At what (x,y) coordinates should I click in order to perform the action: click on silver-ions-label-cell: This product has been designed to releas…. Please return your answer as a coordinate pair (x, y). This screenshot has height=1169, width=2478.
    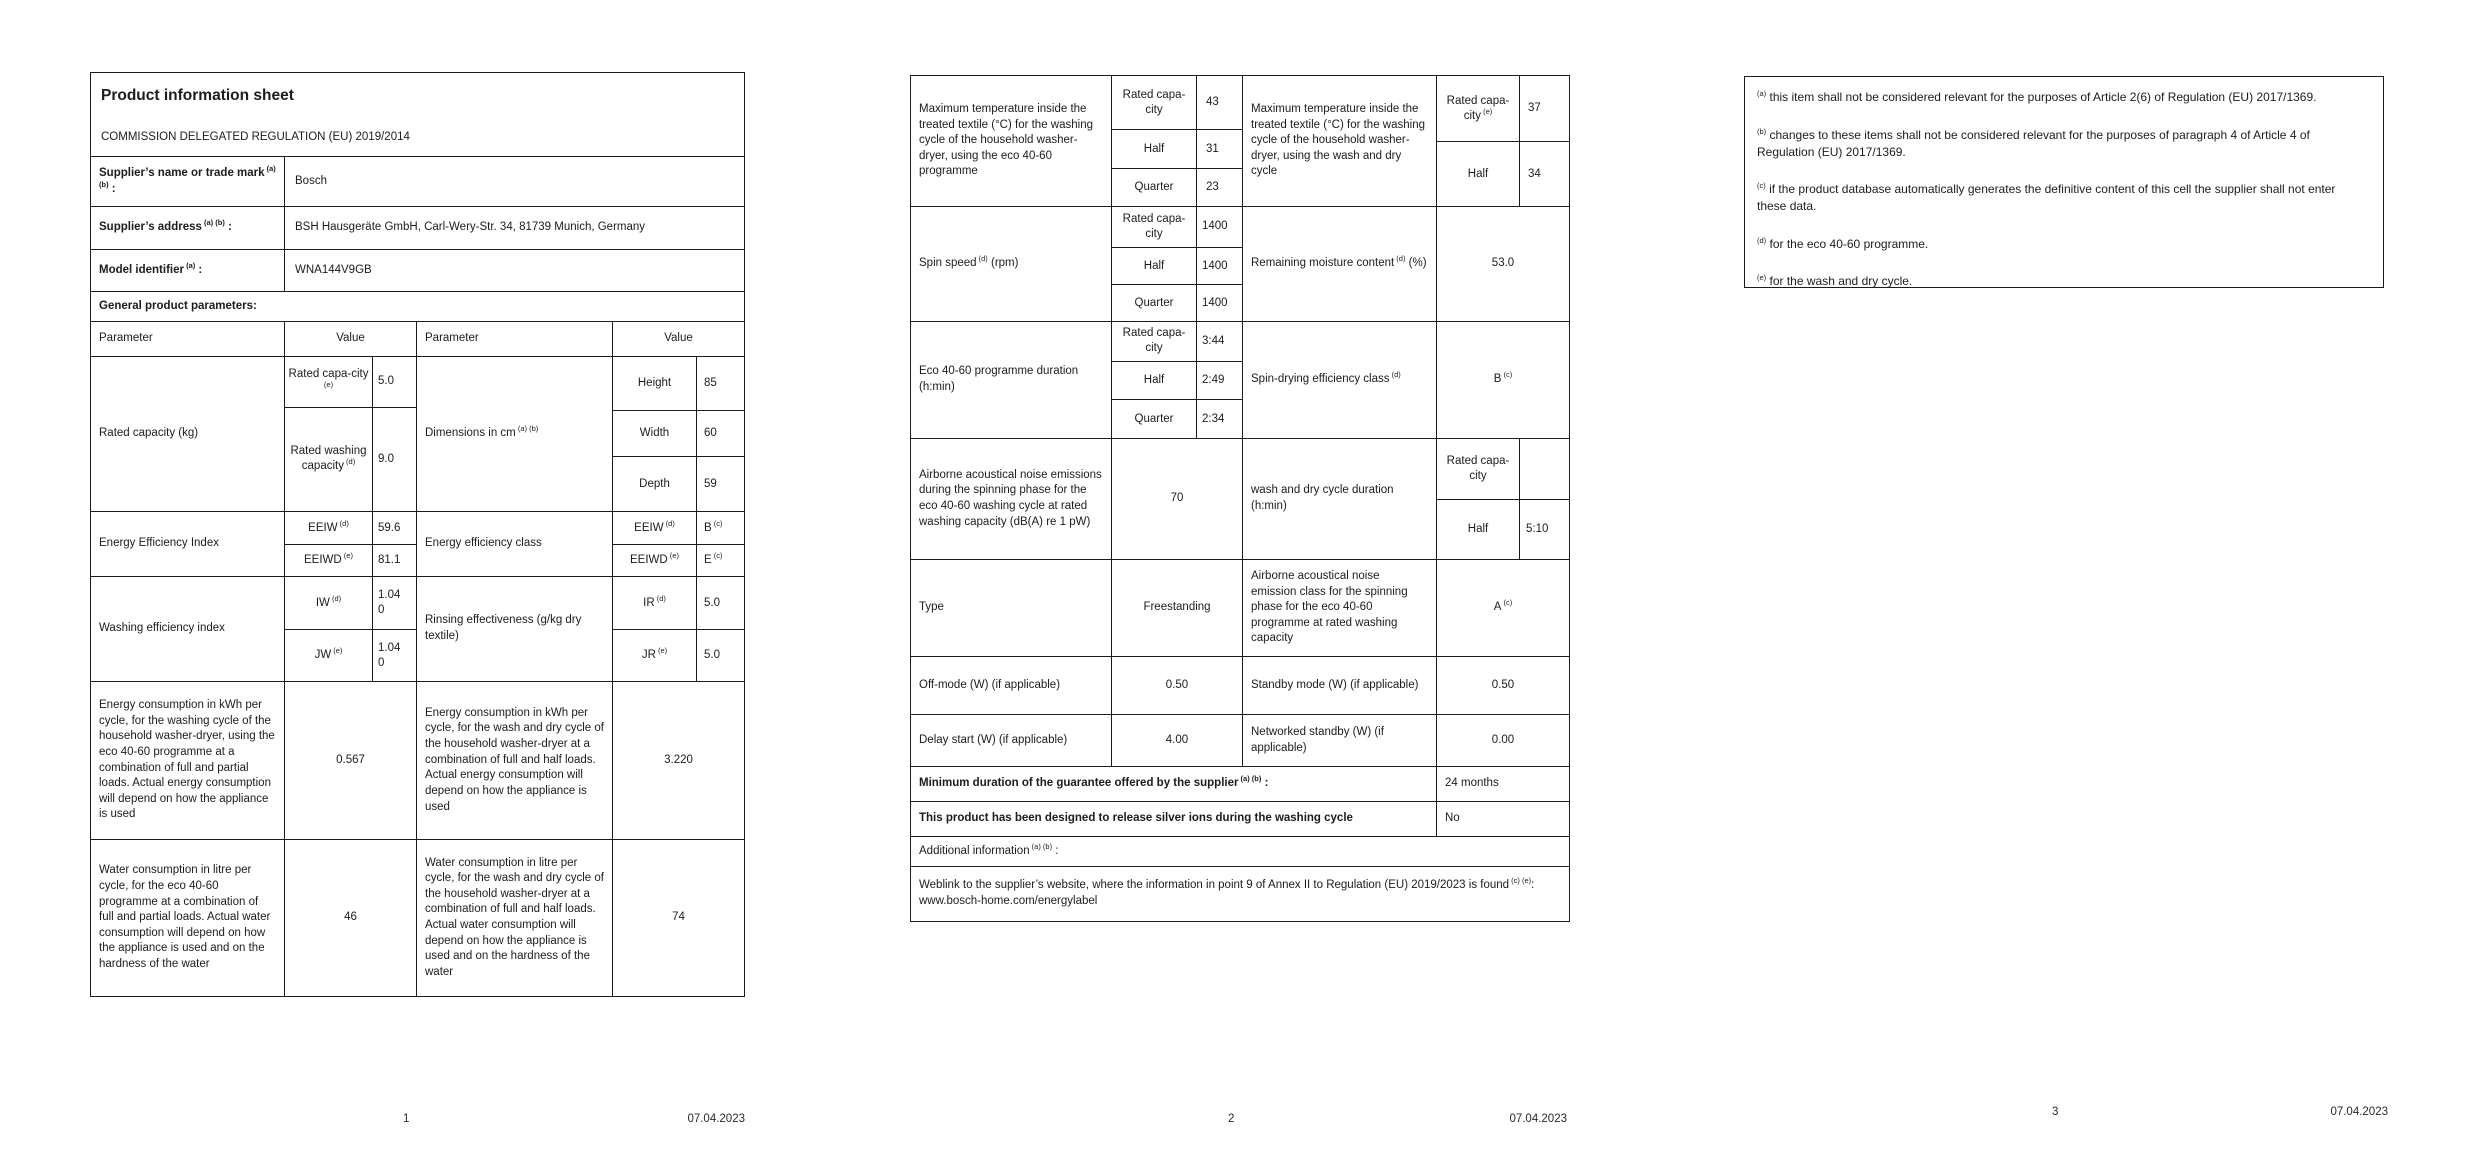
    Looking at the image, I should click on (1173, 819).